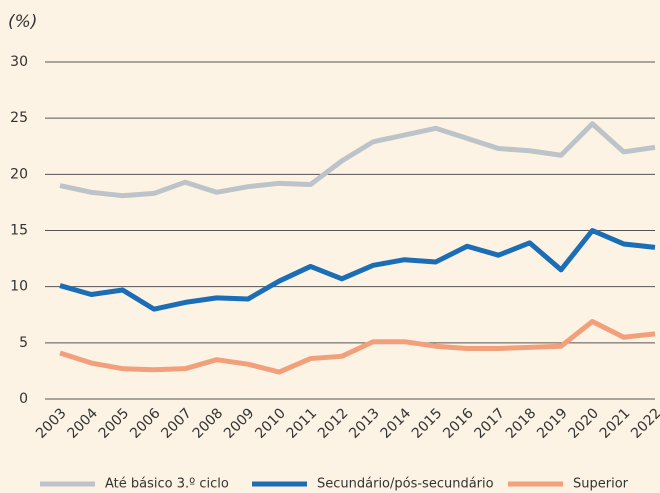  I want to click on y-axis-label: (%), so click(22, 22).